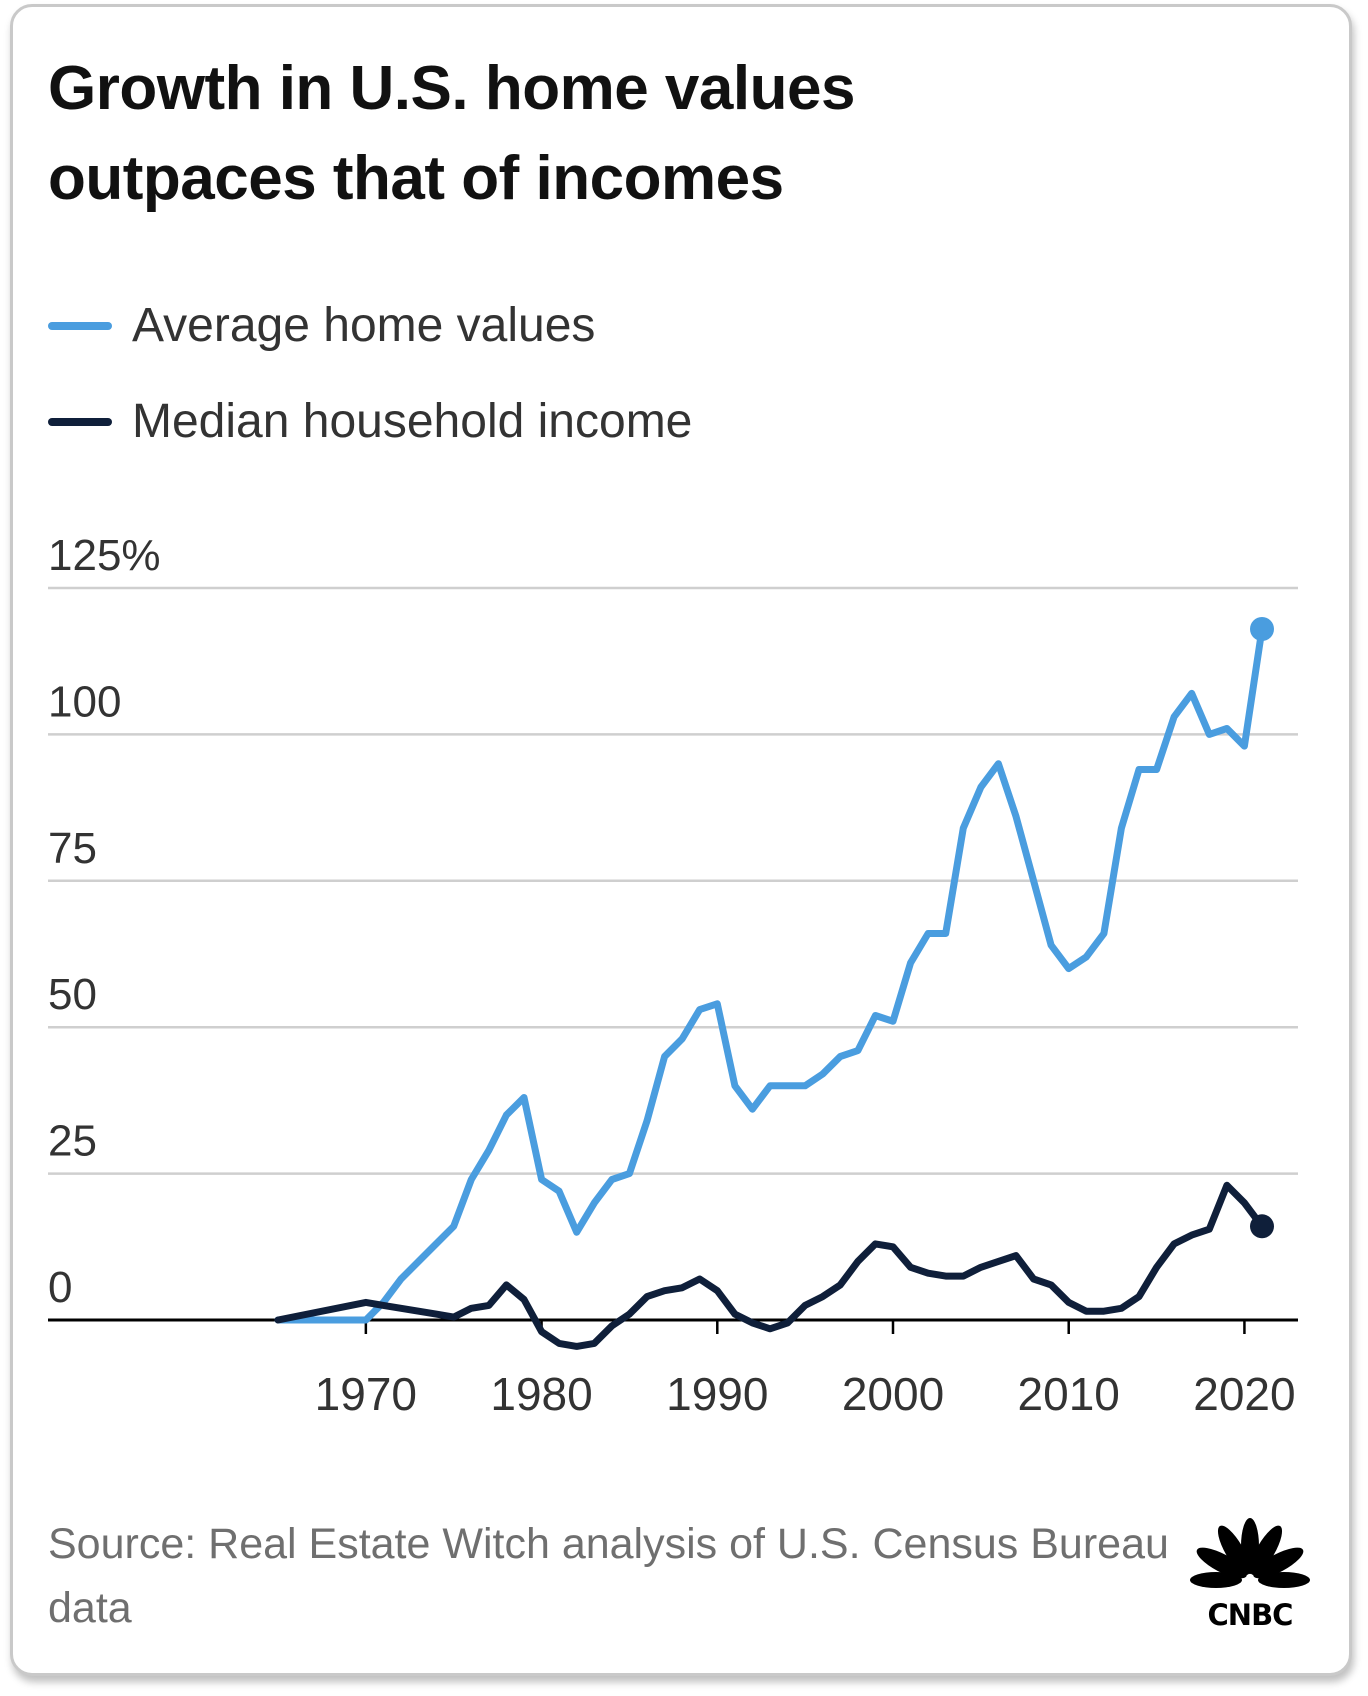  What do you see at coordinates (80, 422) in the screenshot?
I see `legend-swatch-household-income` at bounding box center [80, 422].